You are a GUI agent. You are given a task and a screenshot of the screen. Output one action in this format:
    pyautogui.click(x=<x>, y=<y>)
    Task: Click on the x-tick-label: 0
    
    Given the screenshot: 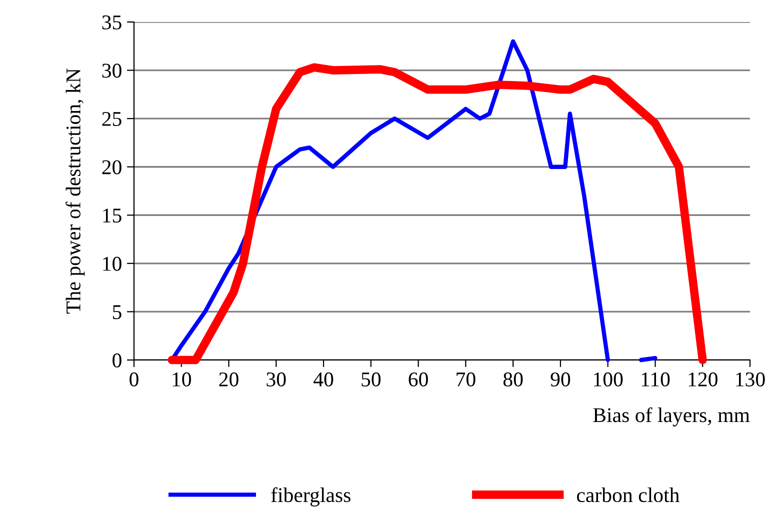 What is the action you would take?
    pyautogui.click(x=134, y=379)
    